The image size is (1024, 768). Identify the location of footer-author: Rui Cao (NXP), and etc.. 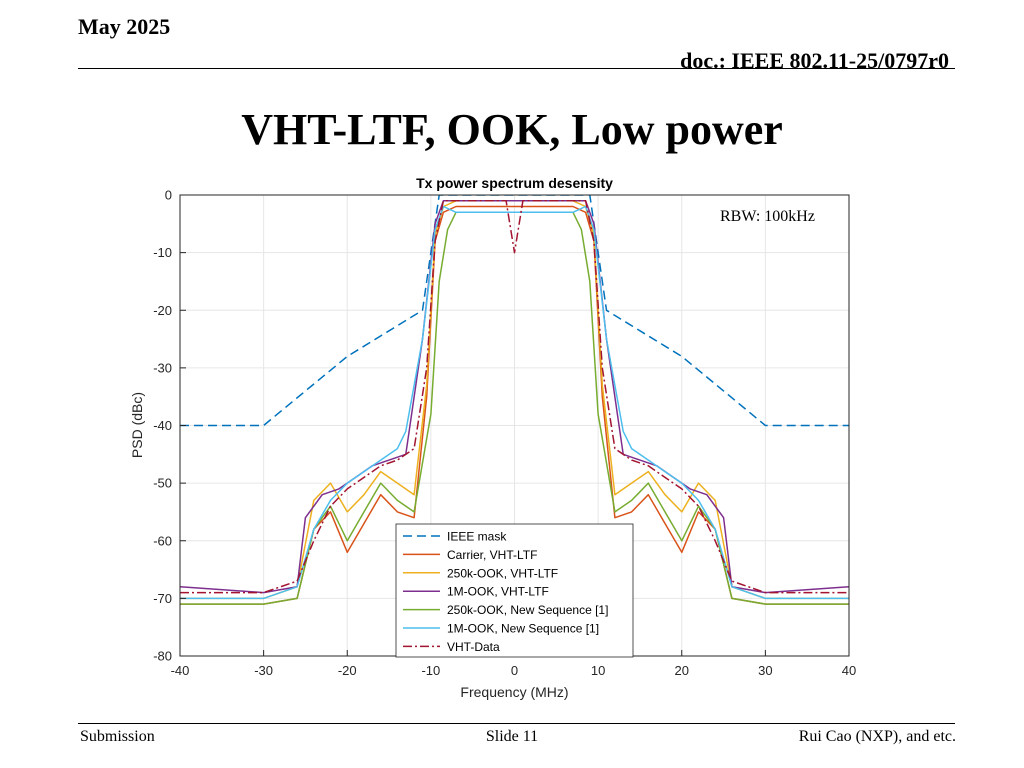
(877, 736).